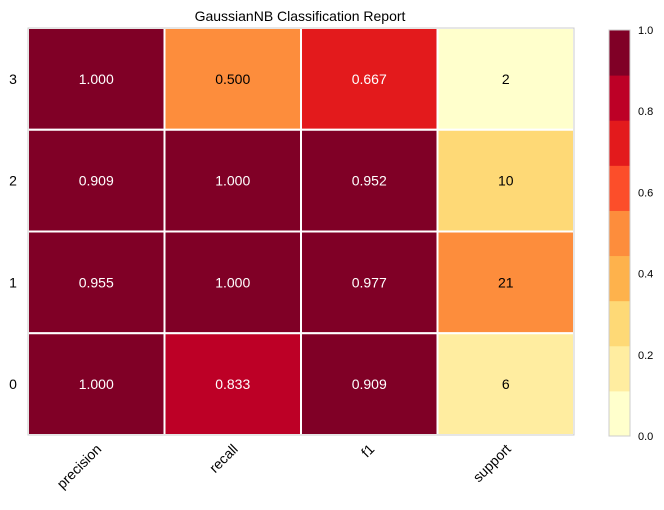 Image resolution: width=664 pixels, height=510 pixels. I want to click on colorbar-tick-label: 0.2, so click(645, 356).